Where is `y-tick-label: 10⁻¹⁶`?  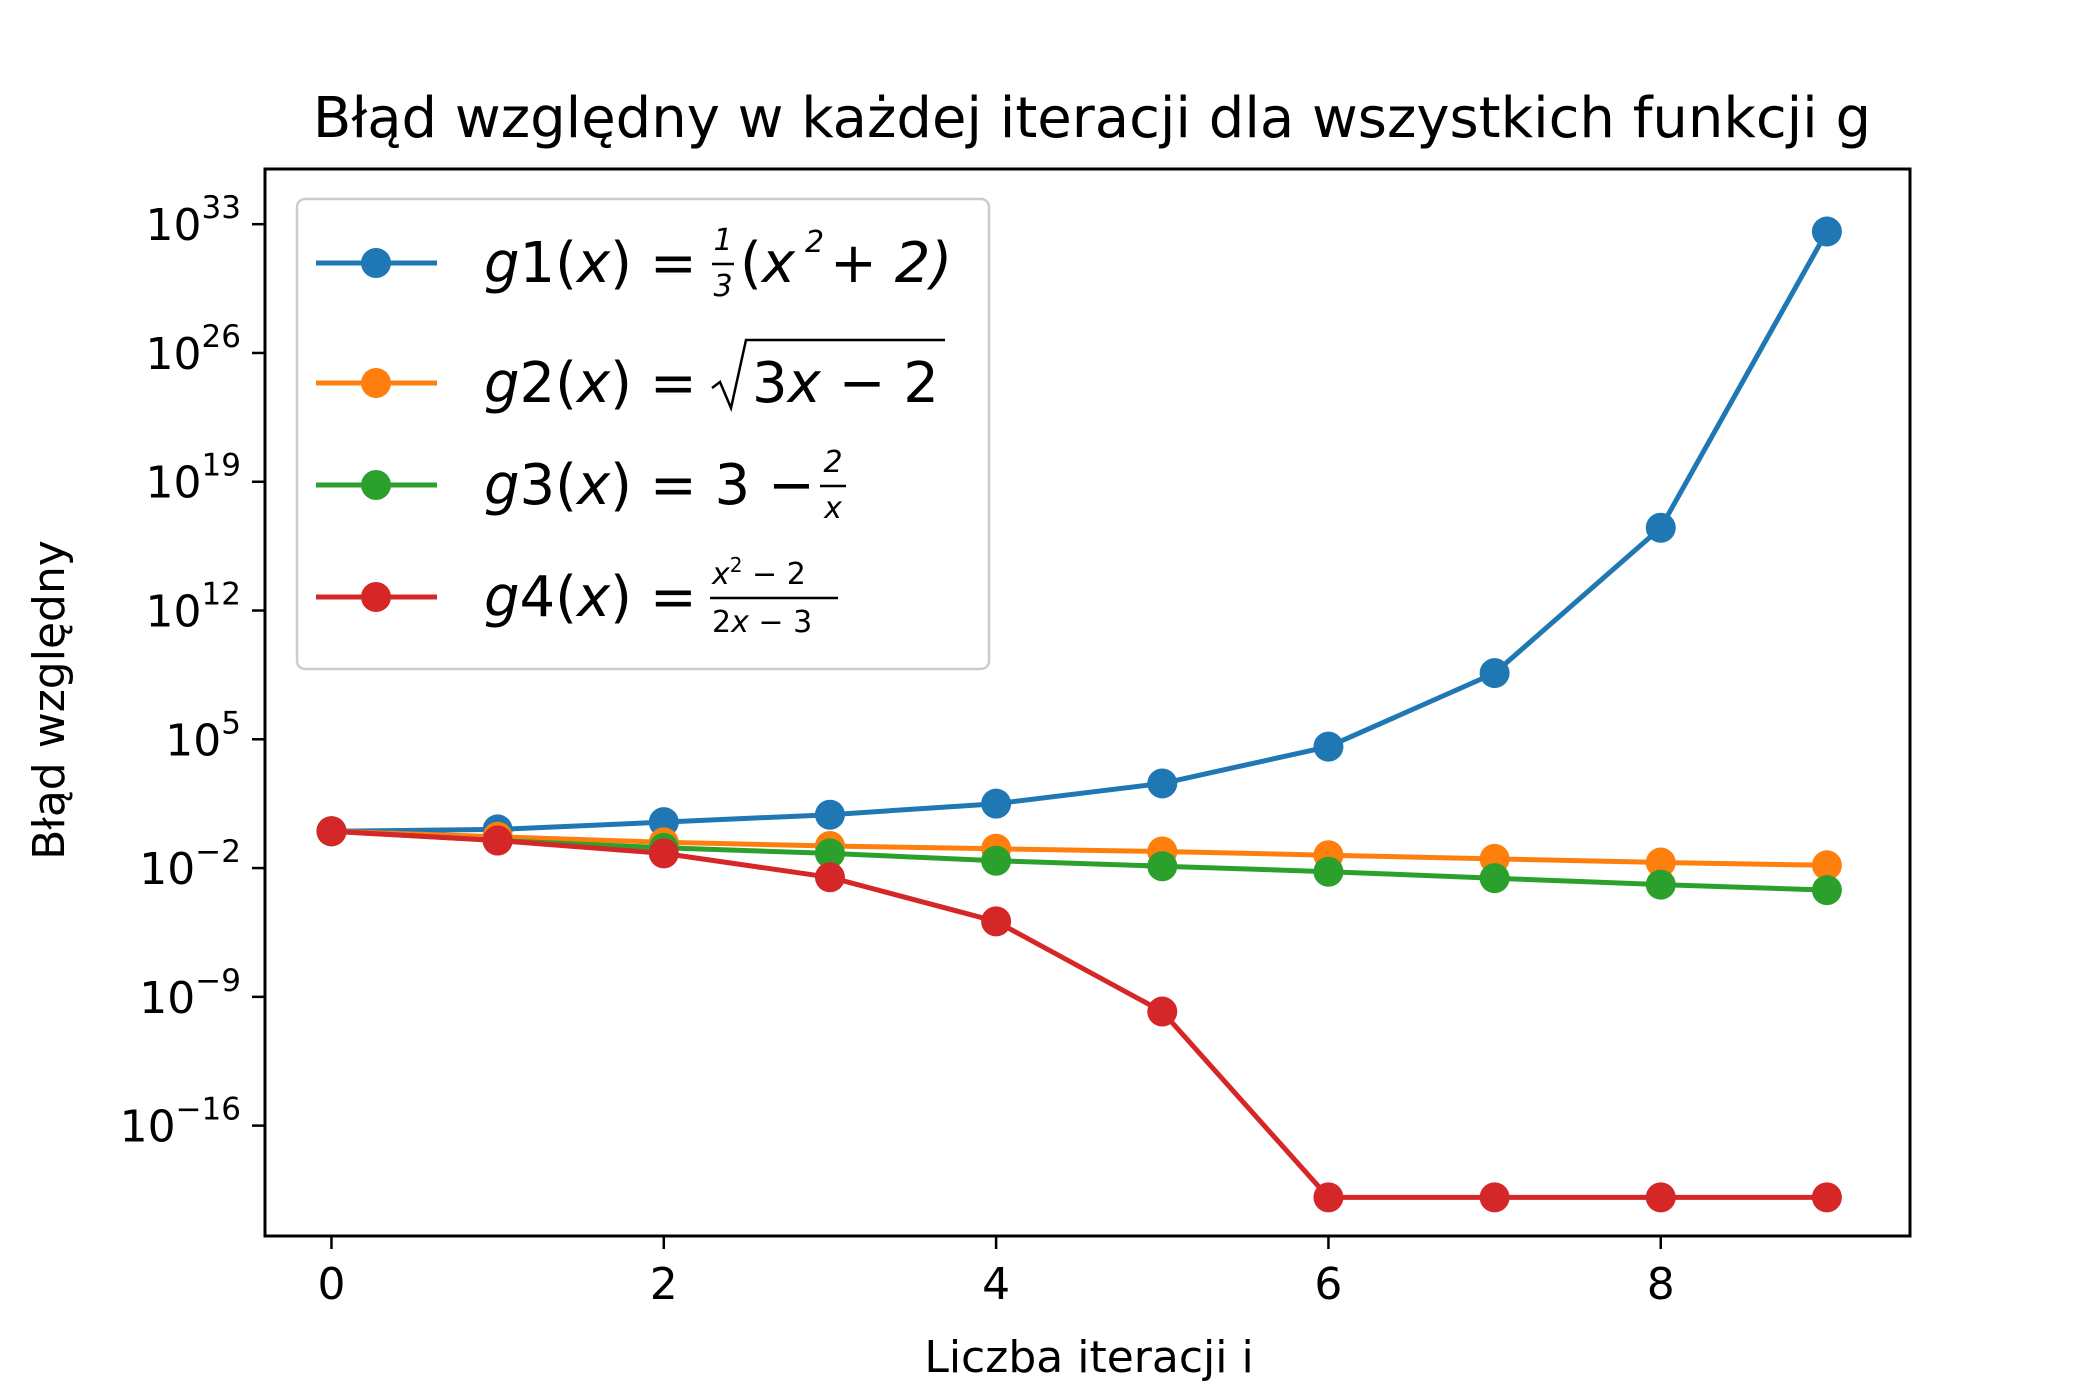 y-tick-label: 10⁻¹⁶ is located at coordinates (180, 1122).